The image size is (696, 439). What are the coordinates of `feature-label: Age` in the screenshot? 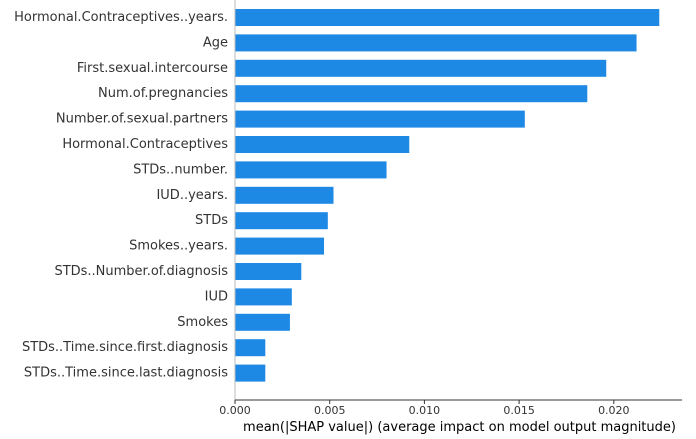 It's located at (215, 42).